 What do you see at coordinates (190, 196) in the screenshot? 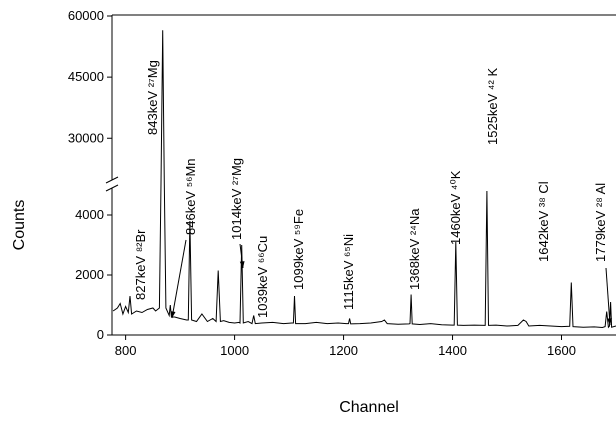
I see `peak-annotation: 846keV ⁵⁶Mn` at bounding box center [190, 196].